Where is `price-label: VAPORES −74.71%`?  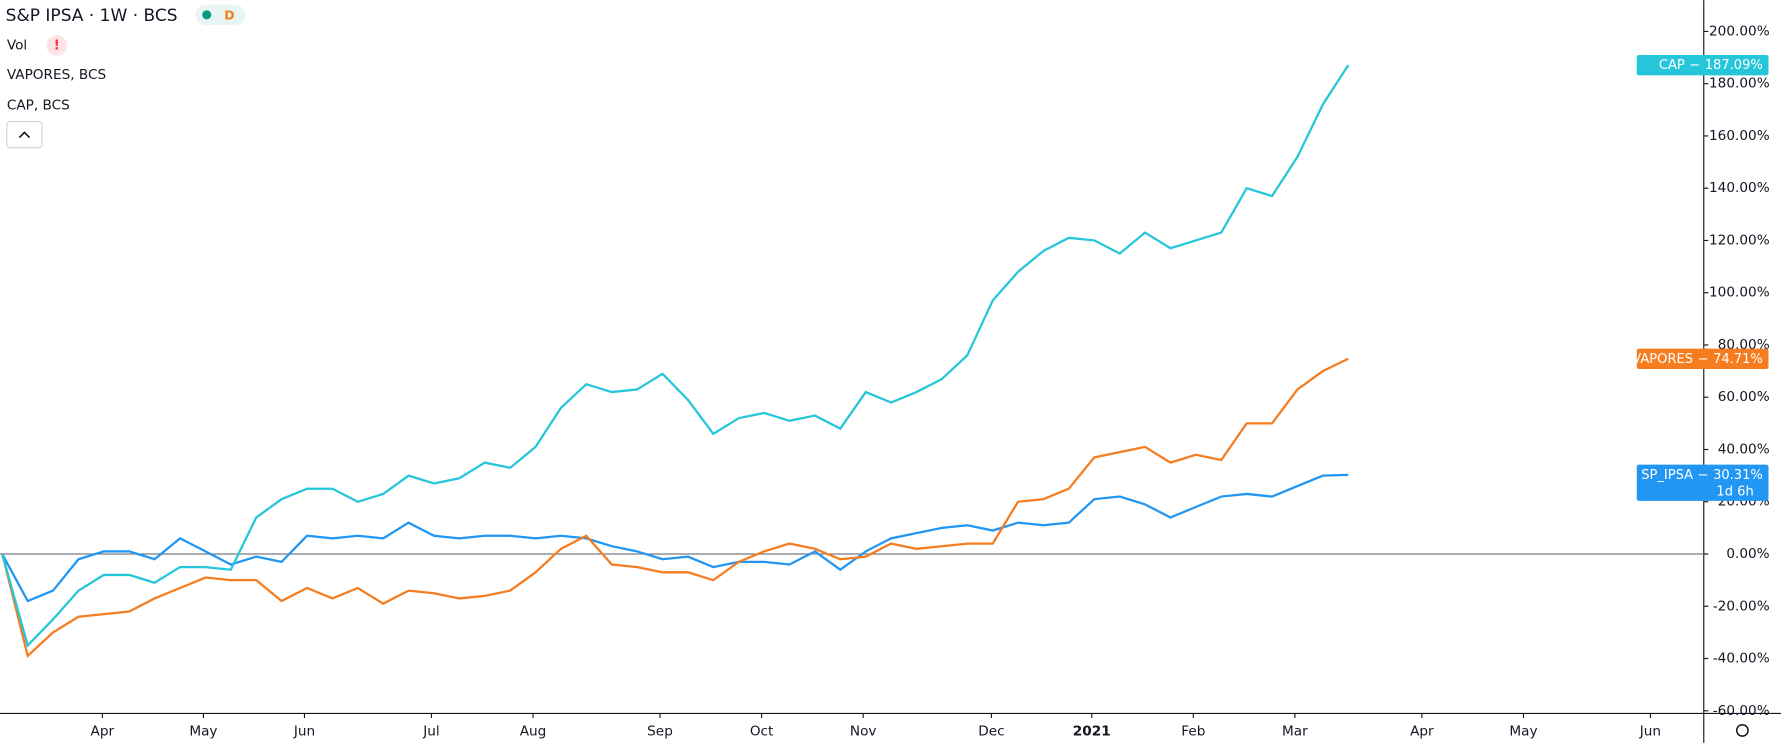
price-label: VAPORES −74.71% is located at coordinates (1697, 358).